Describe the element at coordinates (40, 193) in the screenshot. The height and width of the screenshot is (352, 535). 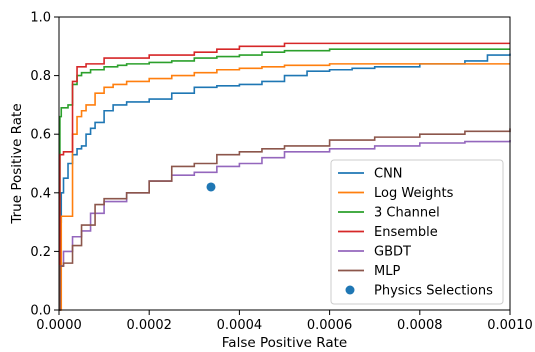
I see `y-tick-label: 0.4` at that location.